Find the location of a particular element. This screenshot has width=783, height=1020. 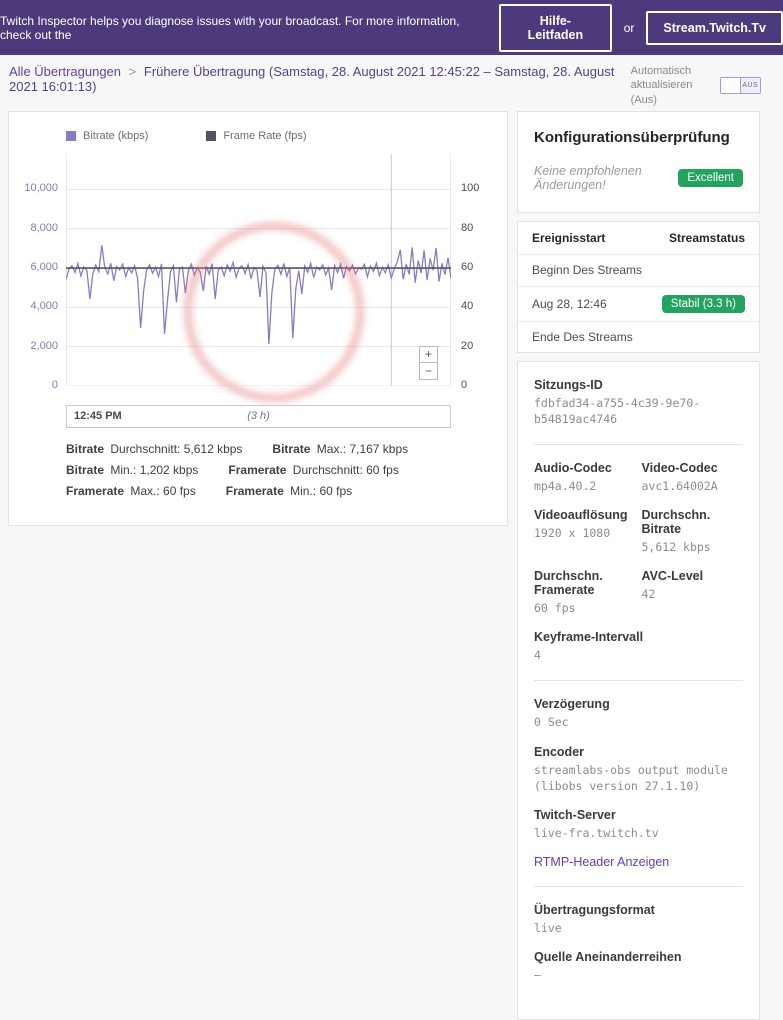

session-field-label: Encoder is located at coordinates (559, 751).